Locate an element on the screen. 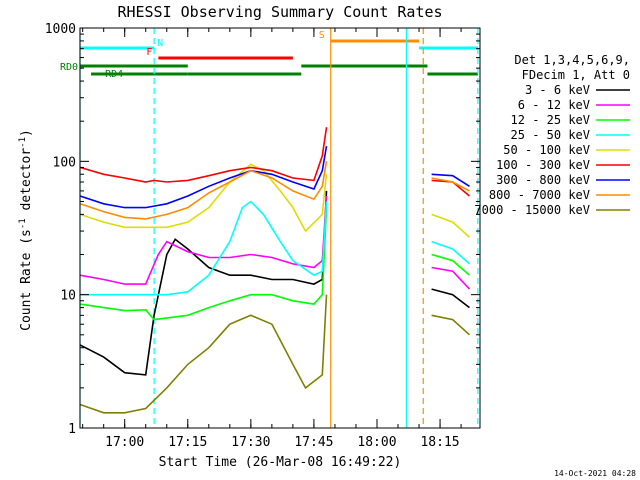  y-axis-label-sup2: -1 is located at coordinates (23, 142).